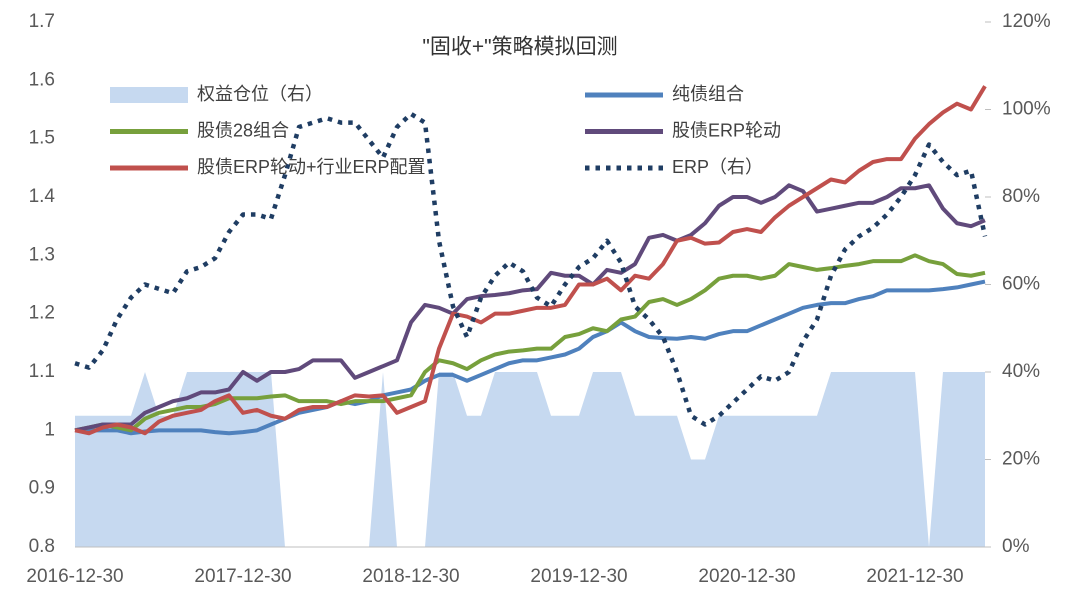  I want to click on legend-label: 股债28组合, so click(243, 130).